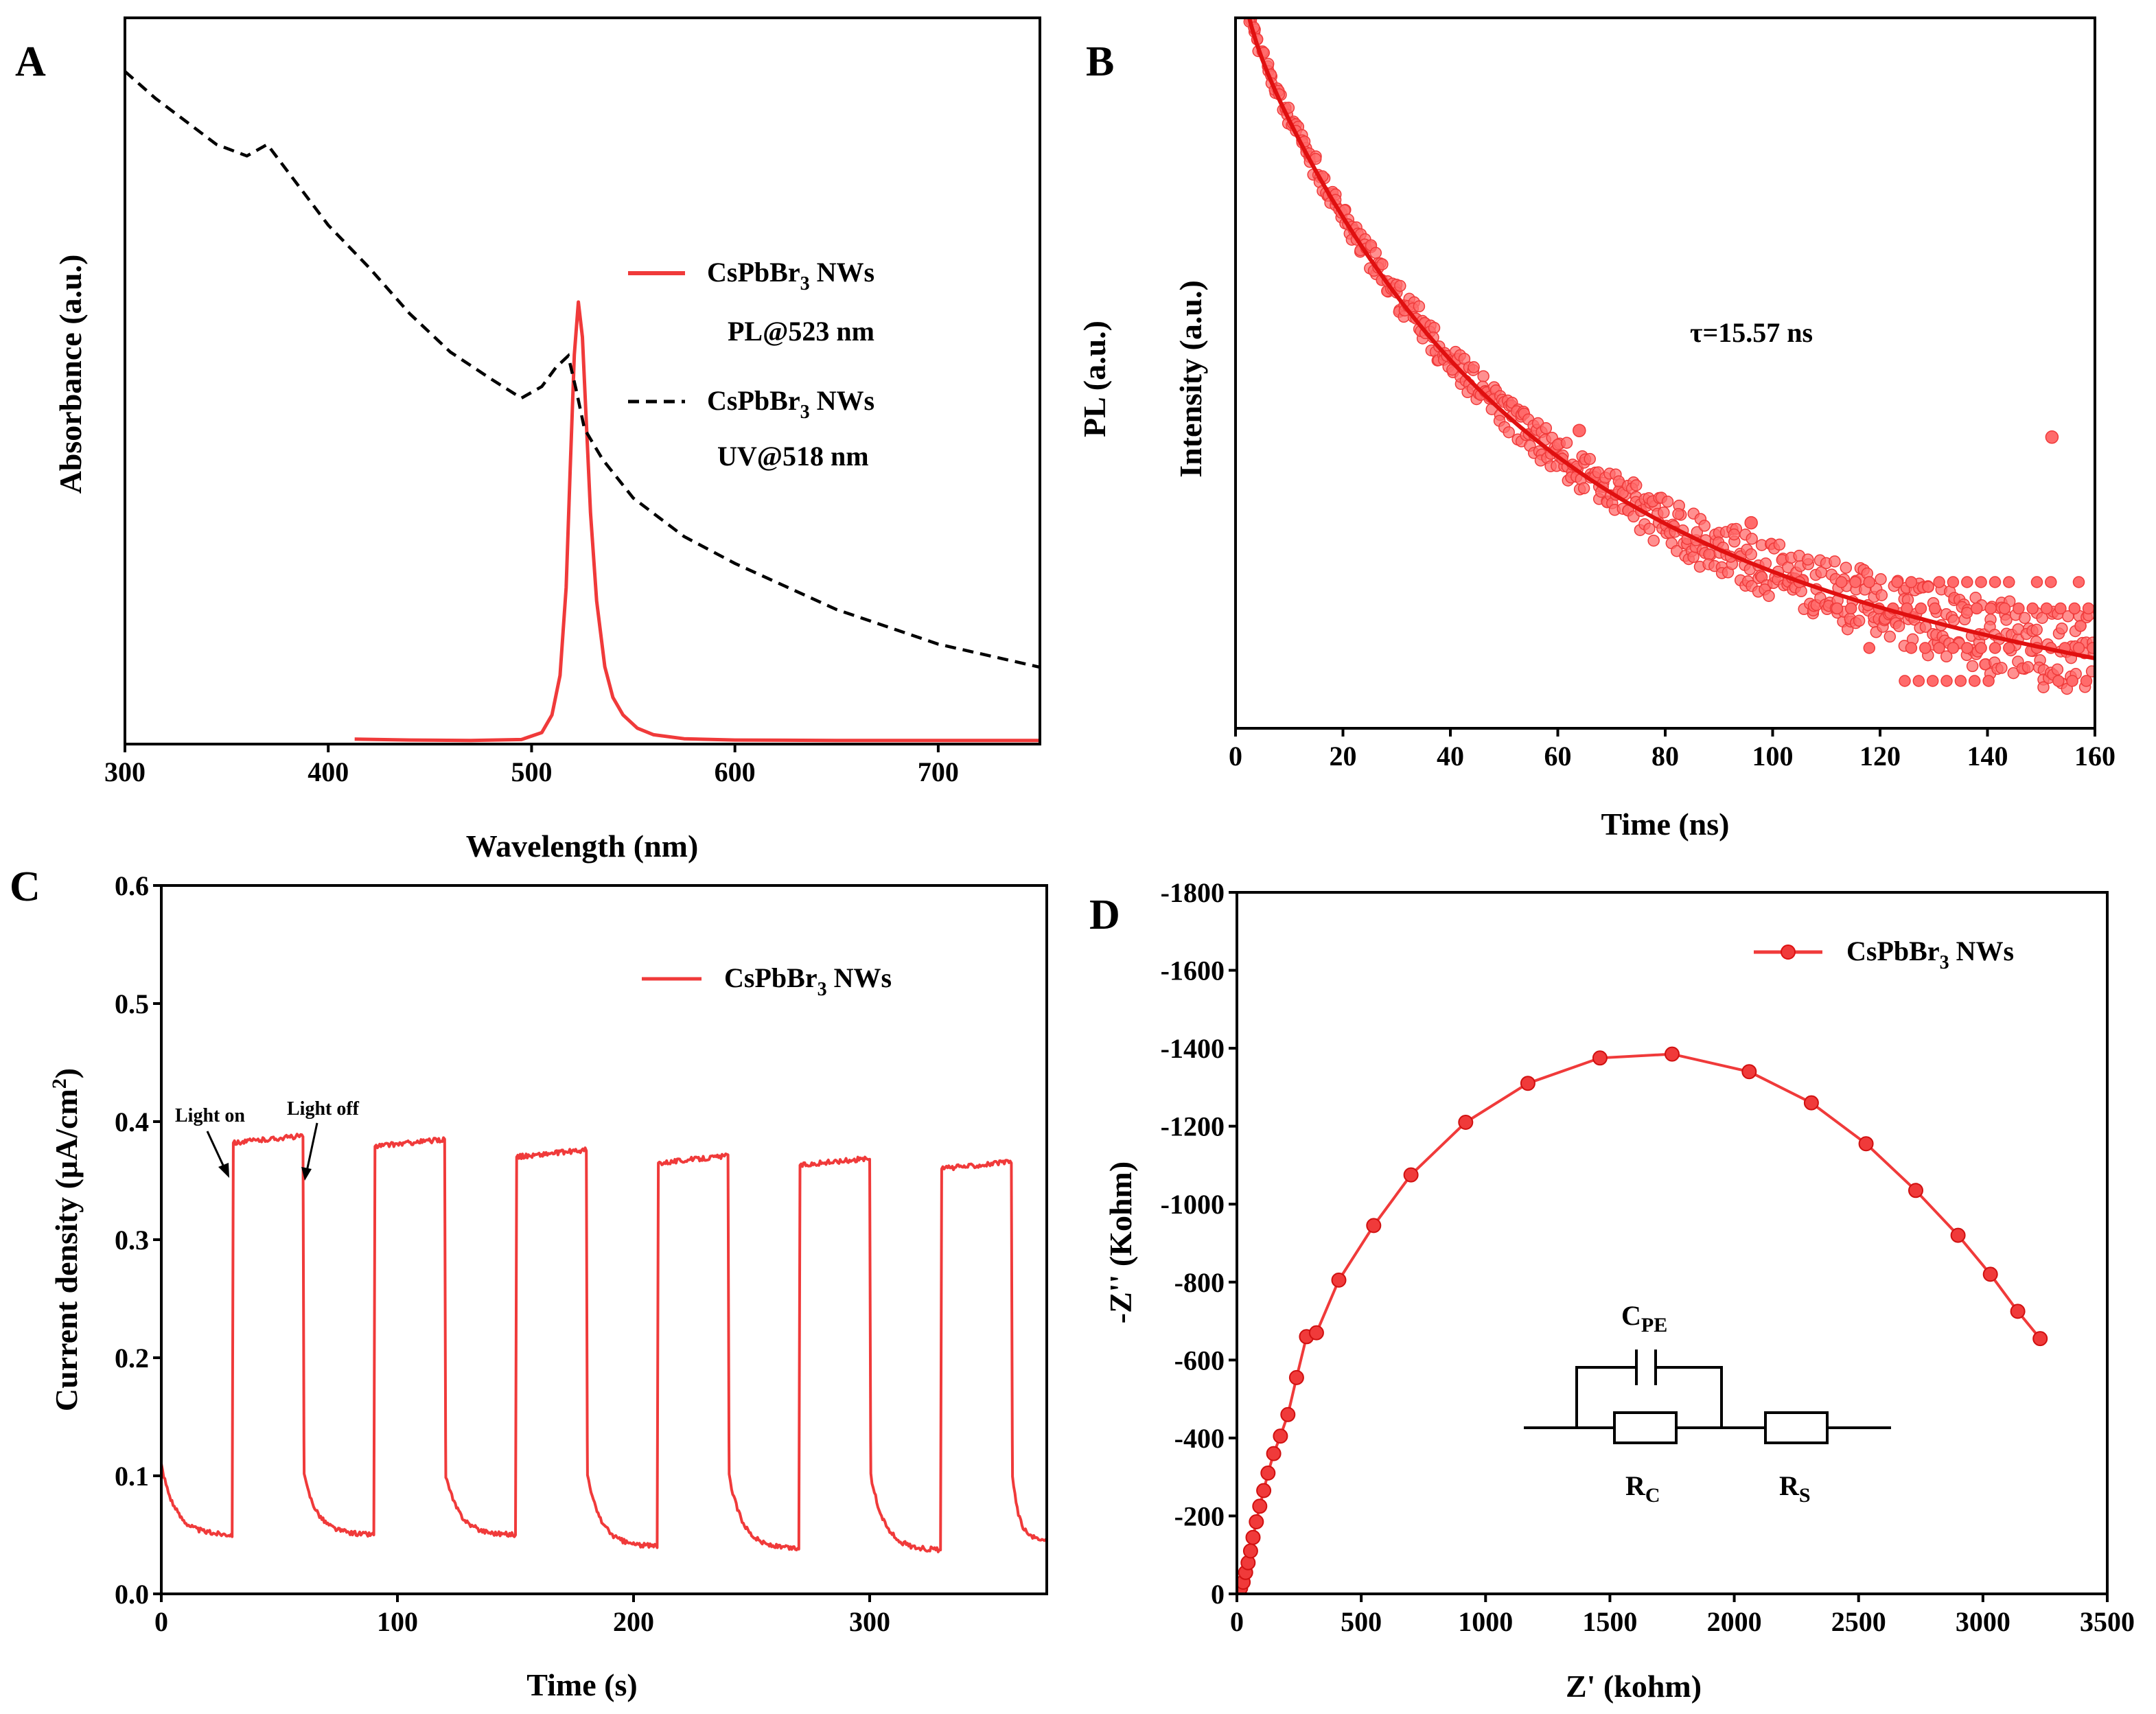 This screenshot has width=2156, height=1714. Describe the element at coordinates (1193, 1048) in the screenshot. I see `panel-d-y-tick-label-7: -1400` at that location.